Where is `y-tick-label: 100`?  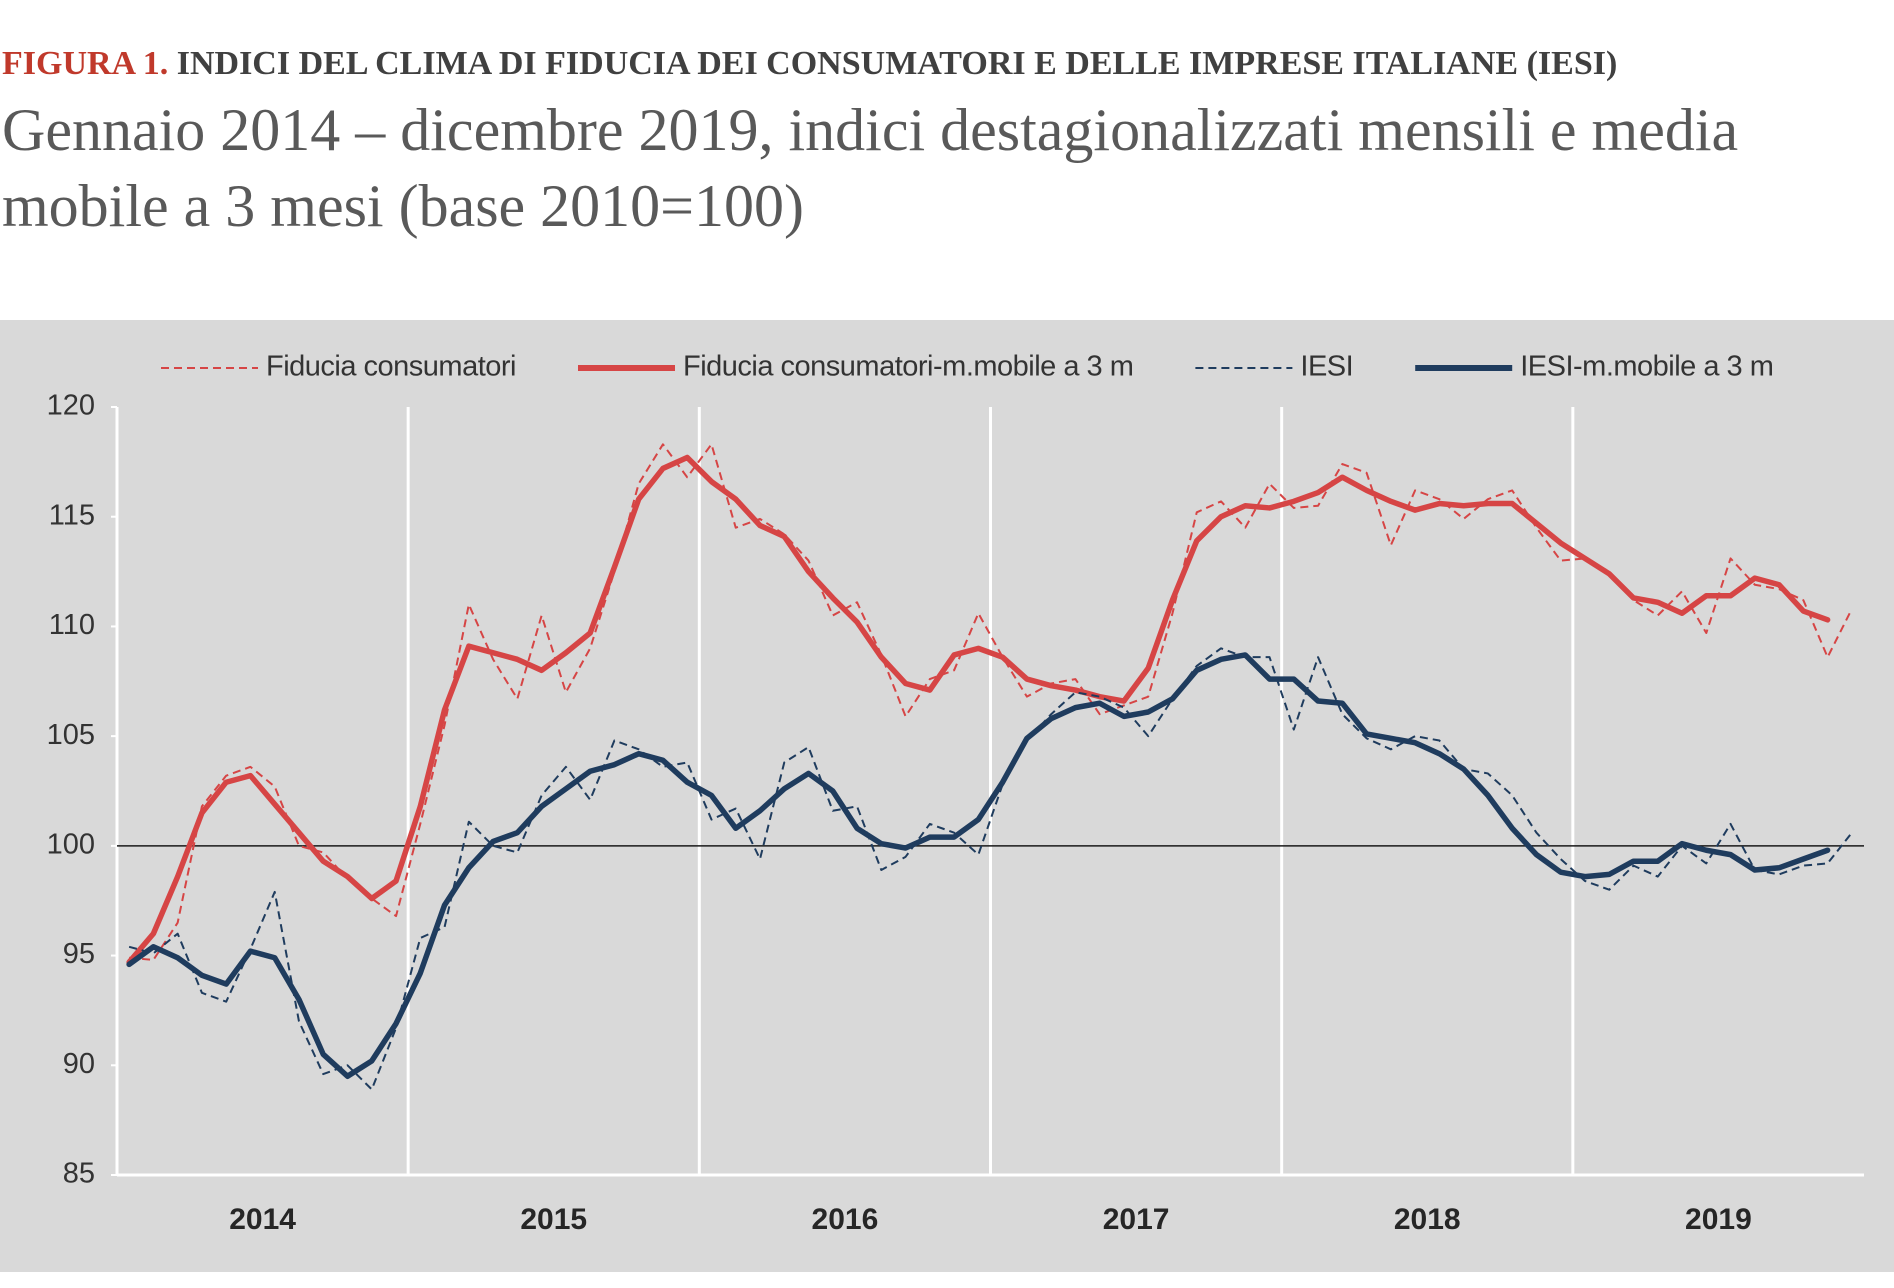 y-tick-label: 100 is located at coordinates (71, 845).